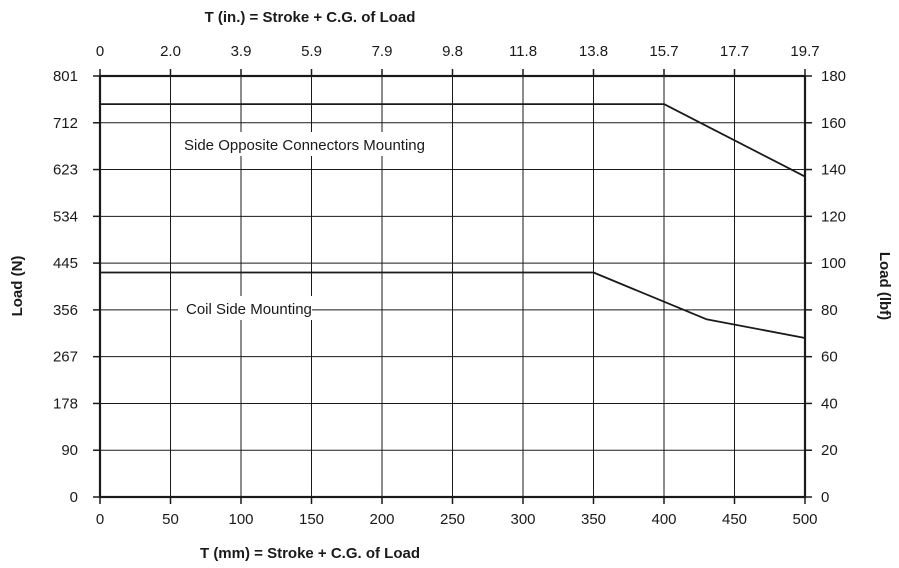  I want to click on x-bottom-tick-label: 500, so click(804, 519).